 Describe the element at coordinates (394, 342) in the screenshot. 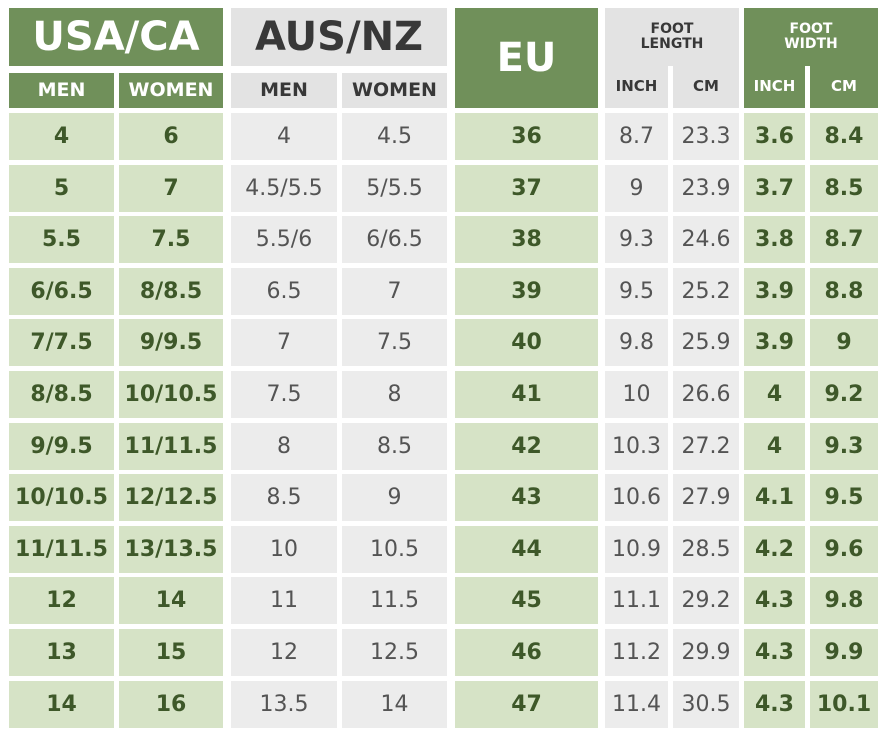

I see `cell-aus-women: 7.5` at that location.